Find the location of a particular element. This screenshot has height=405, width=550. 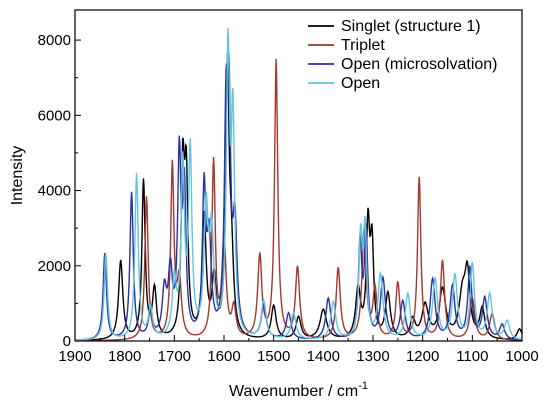

x-tick-label: 1400 is located at coordinates (323, 356).